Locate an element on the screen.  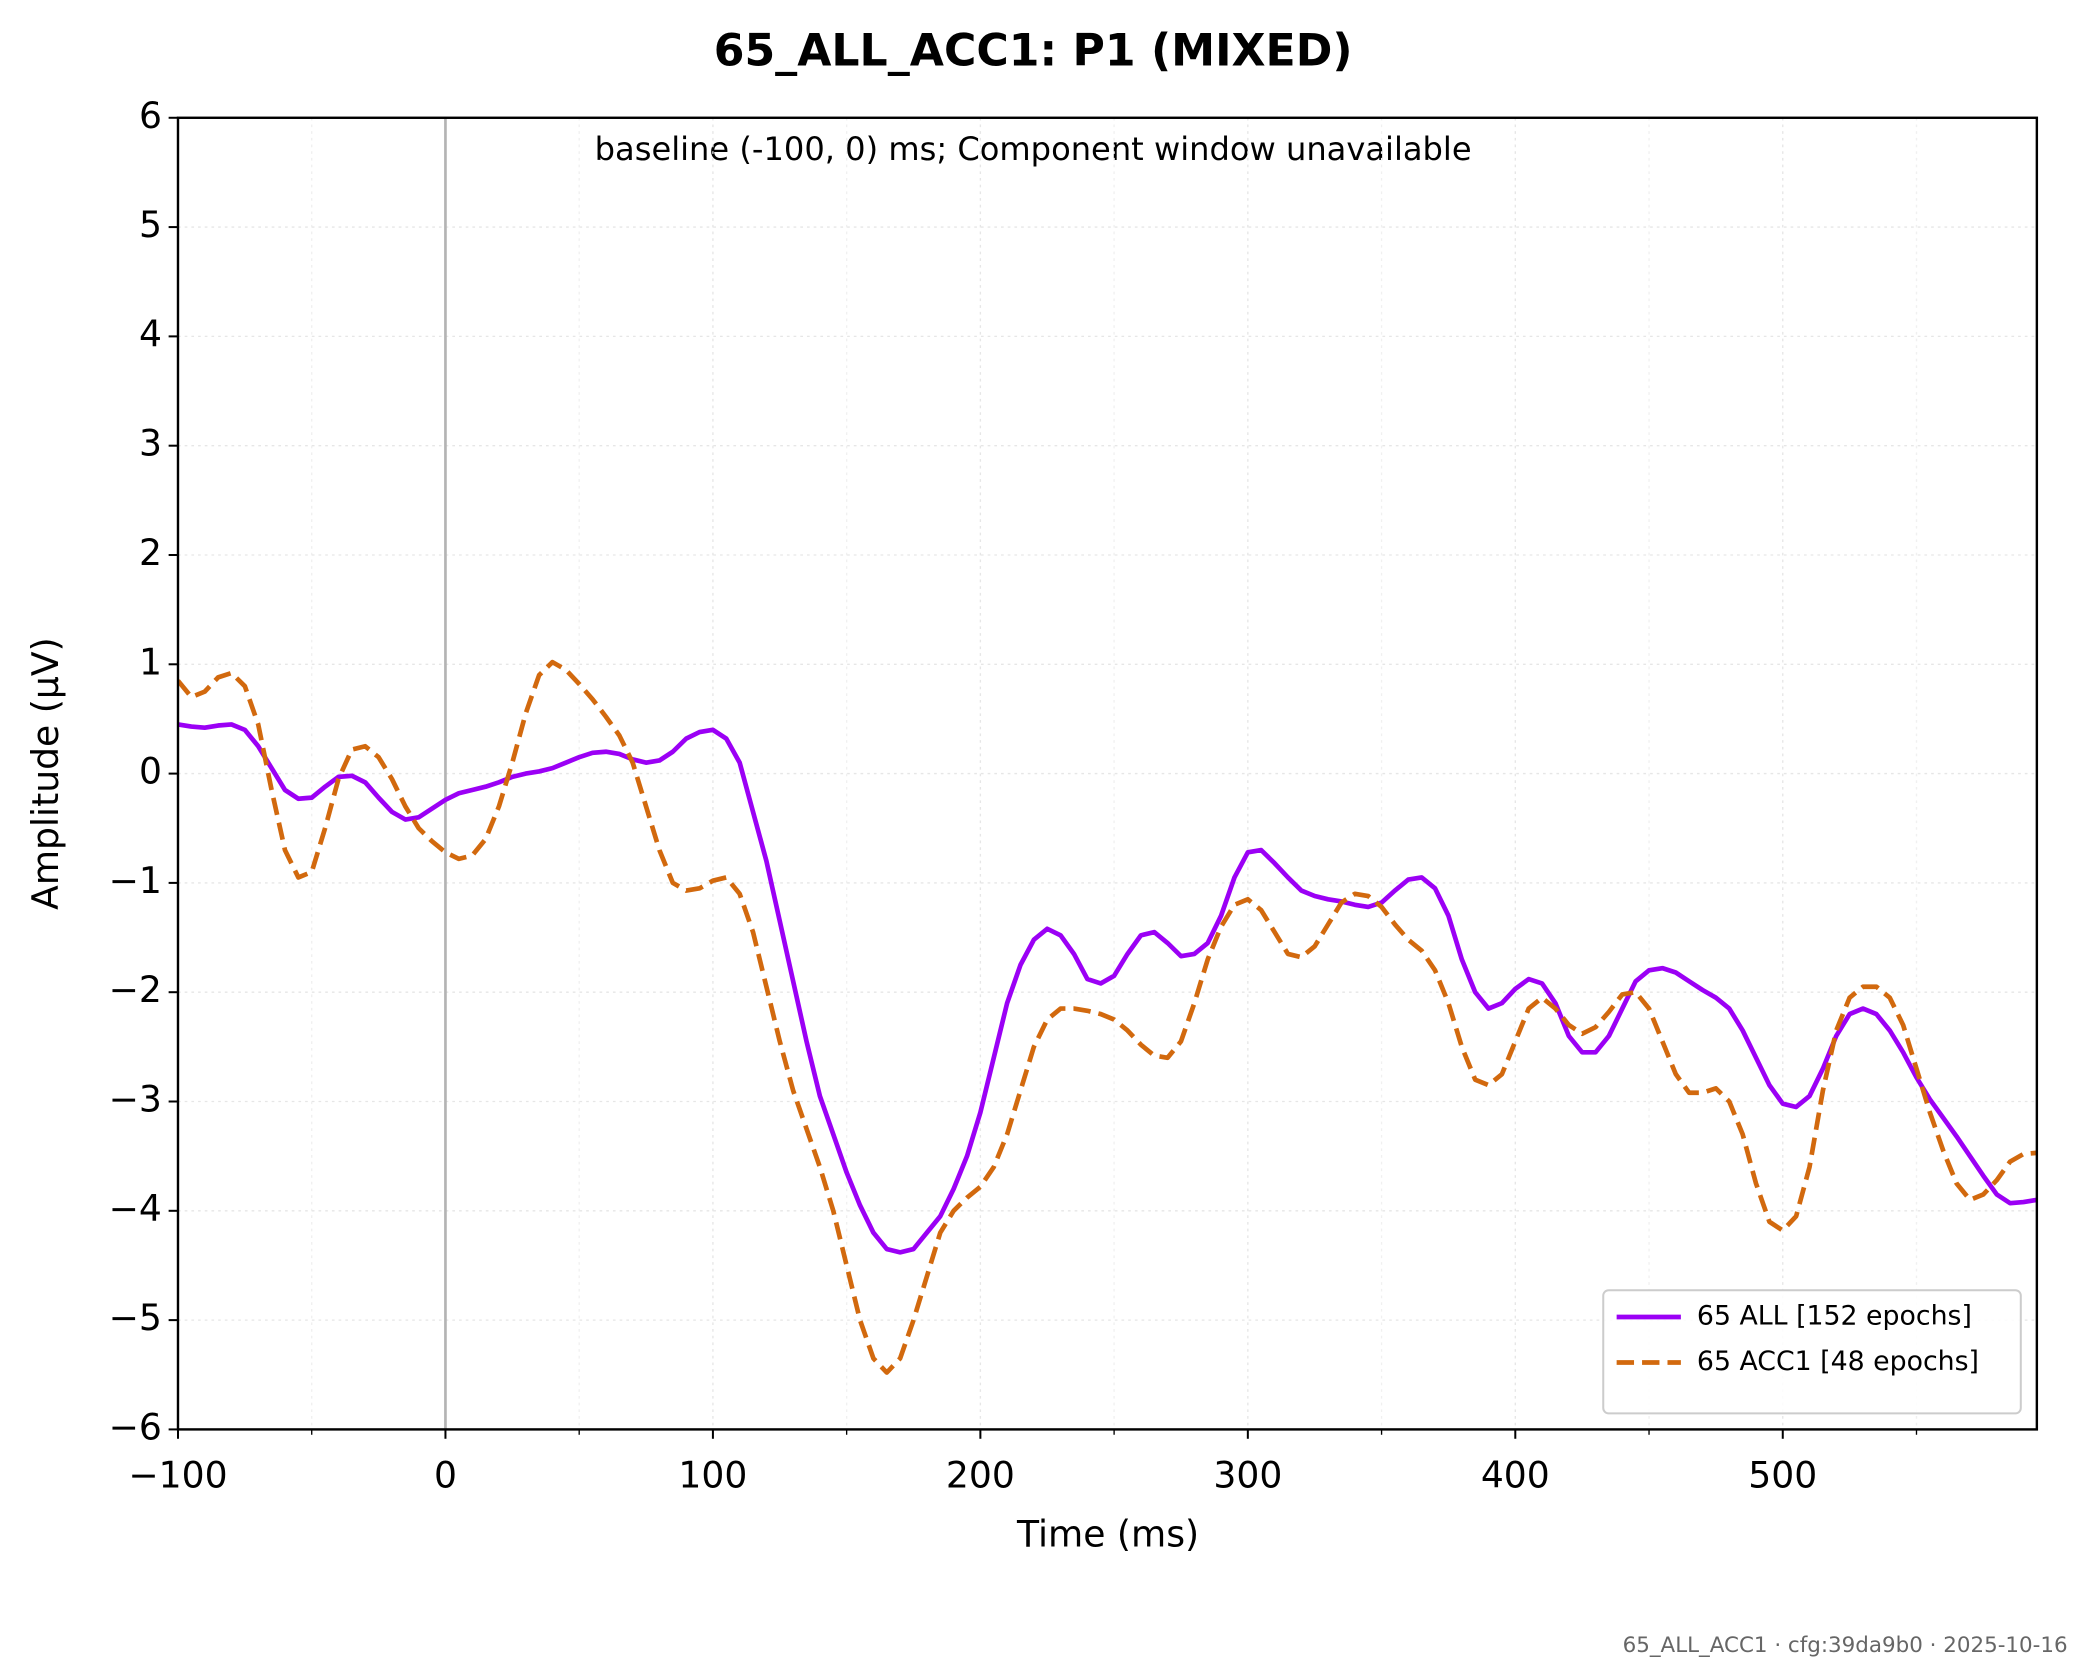
x-tick-label: 200 is located at coordinates (980, 1475).